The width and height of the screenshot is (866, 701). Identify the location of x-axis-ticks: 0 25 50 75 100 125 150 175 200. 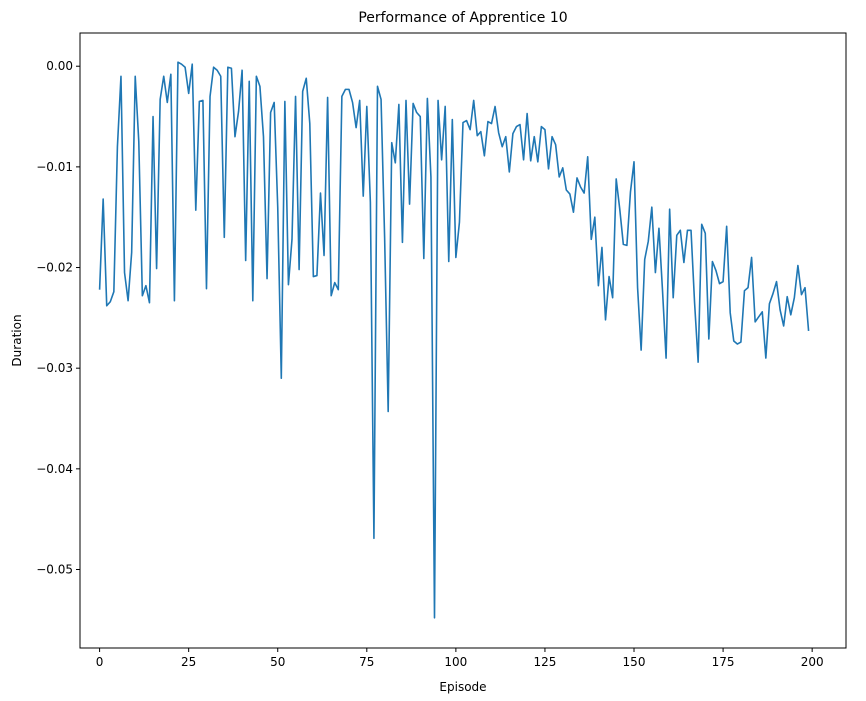
(460, 658).